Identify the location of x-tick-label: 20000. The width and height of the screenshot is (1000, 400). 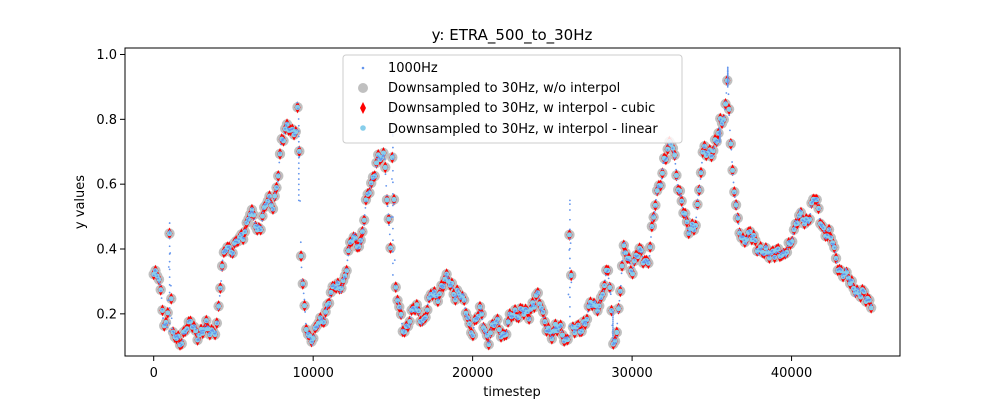
(472, 373).